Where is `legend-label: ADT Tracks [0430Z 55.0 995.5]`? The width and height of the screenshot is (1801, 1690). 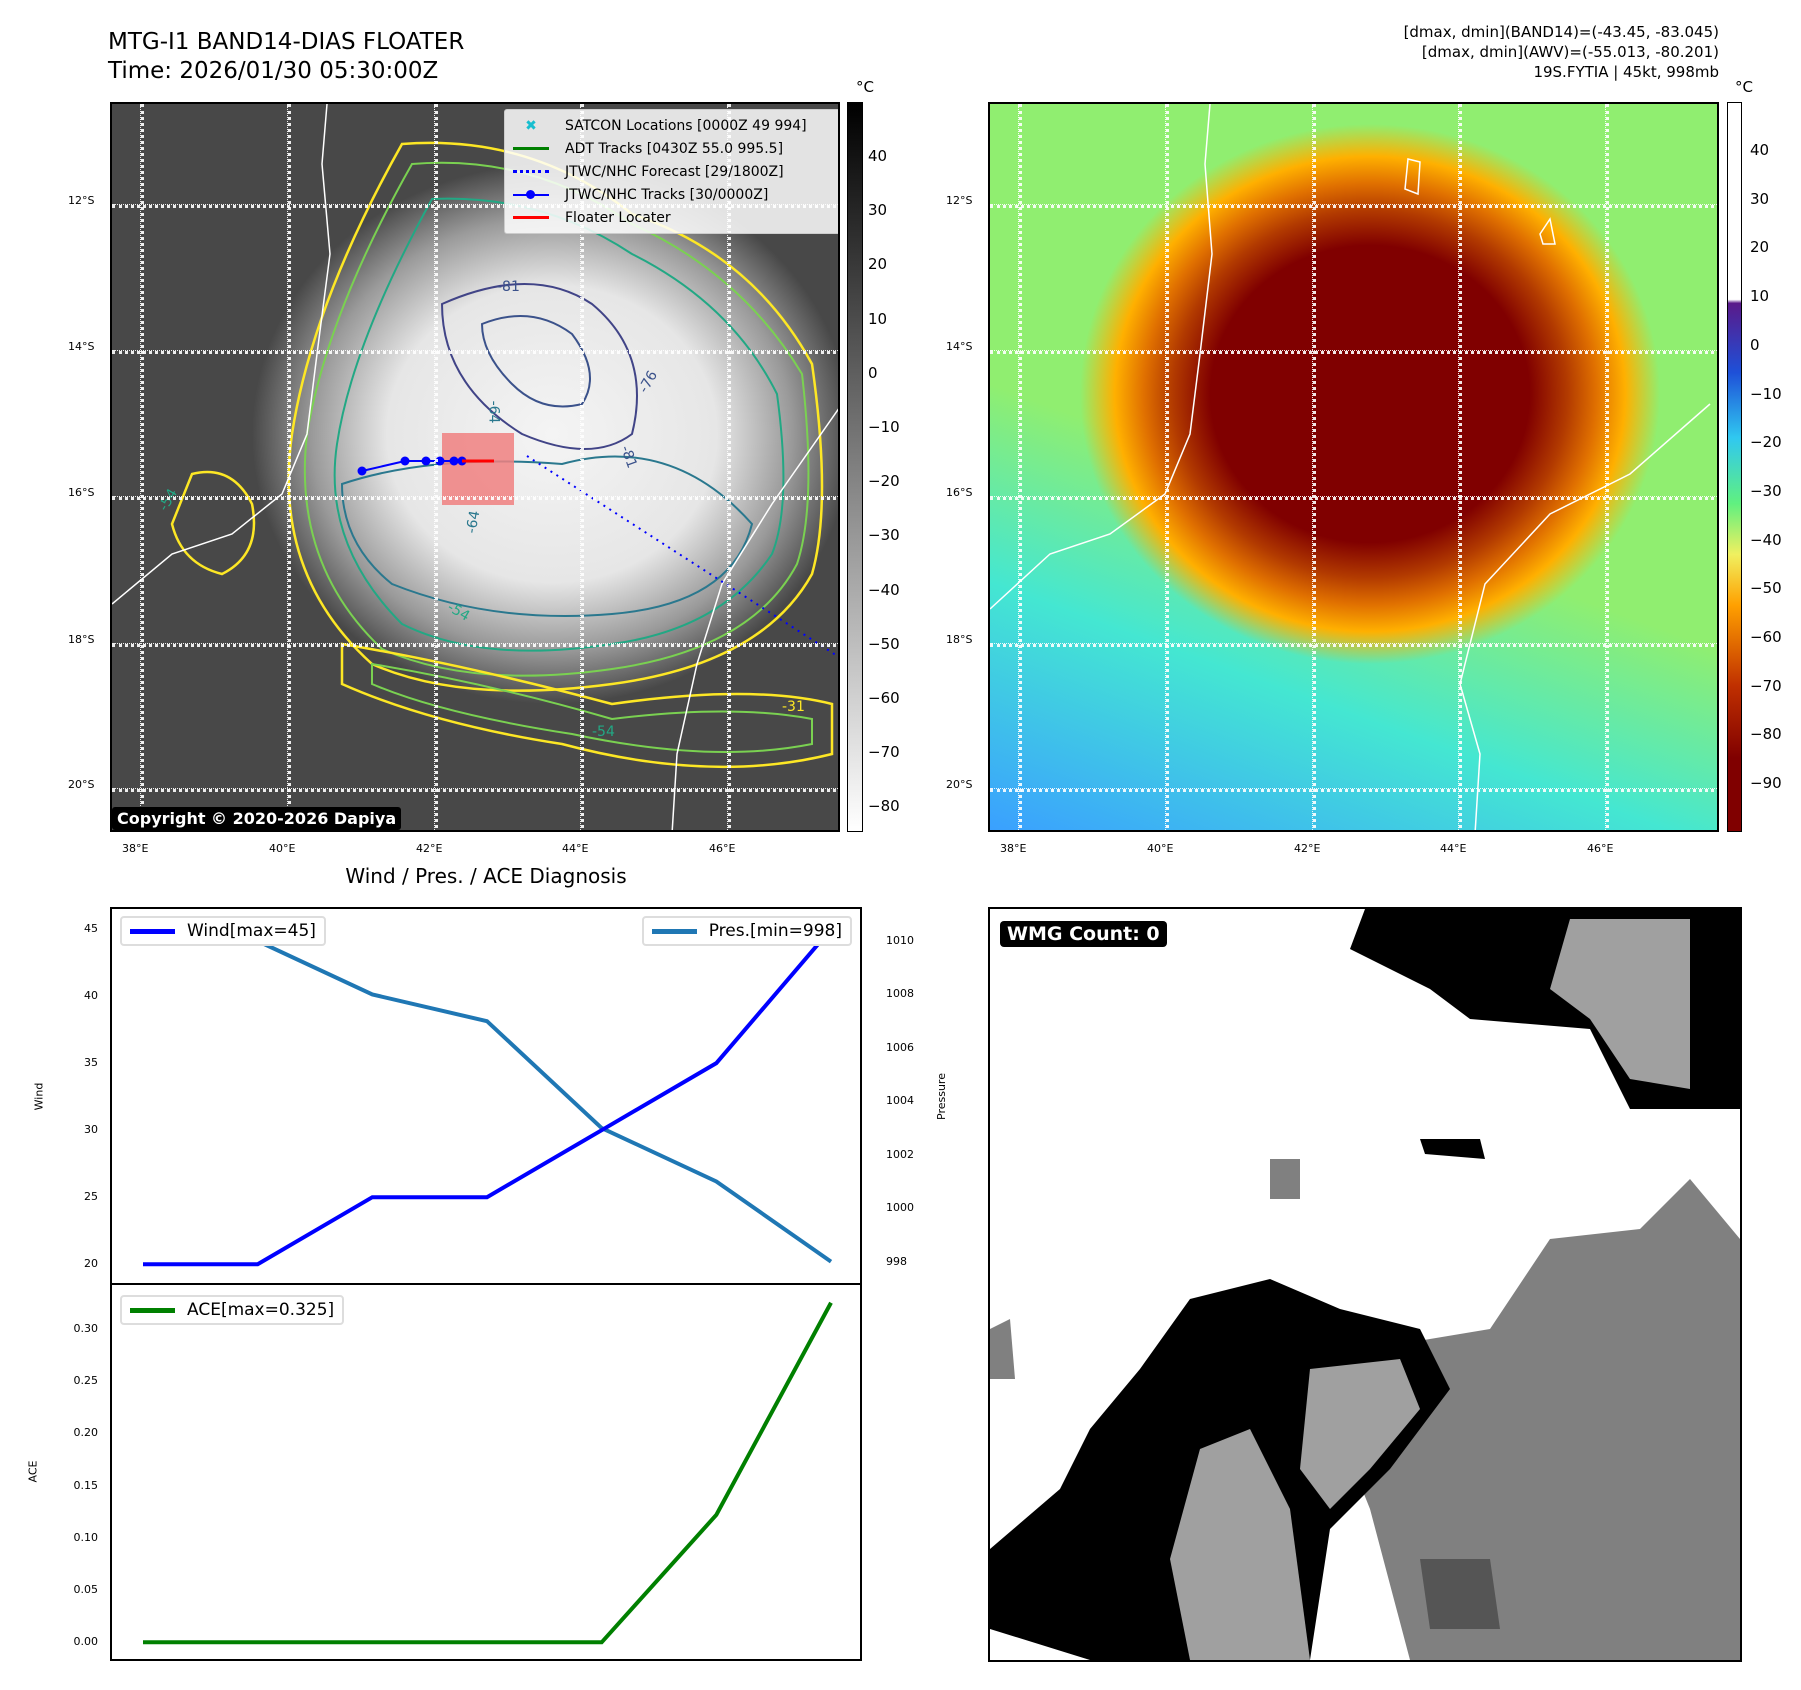
legend-label: ADT Tracks [0430Z 55.0 995.5] is located at coordinates (674, 148).